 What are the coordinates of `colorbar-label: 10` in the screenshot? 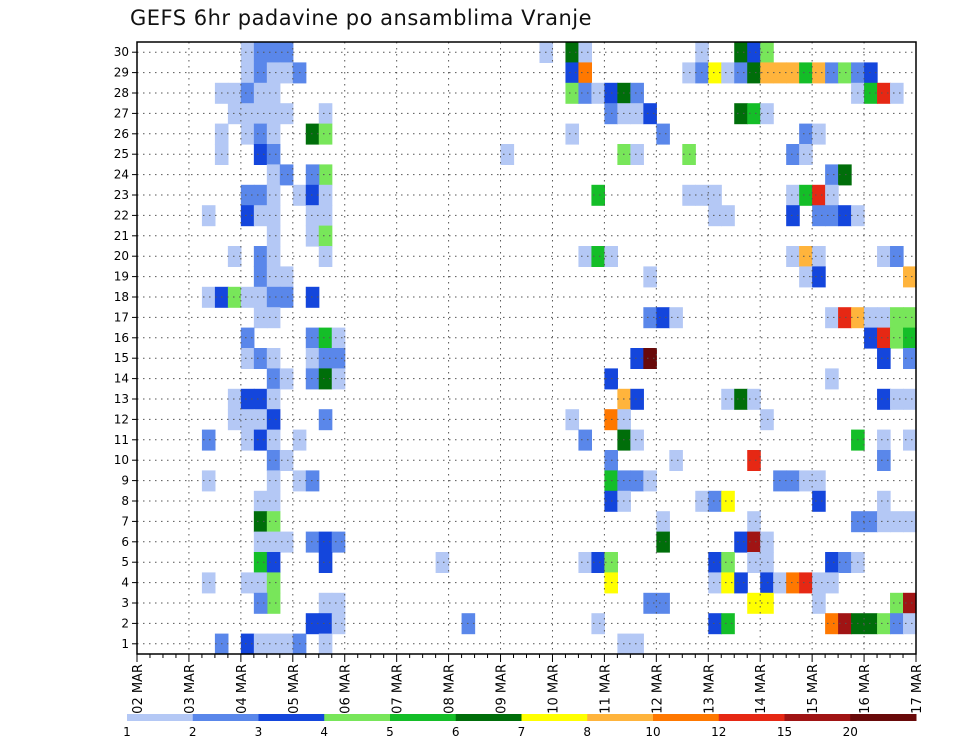 It's located at (652, 732).